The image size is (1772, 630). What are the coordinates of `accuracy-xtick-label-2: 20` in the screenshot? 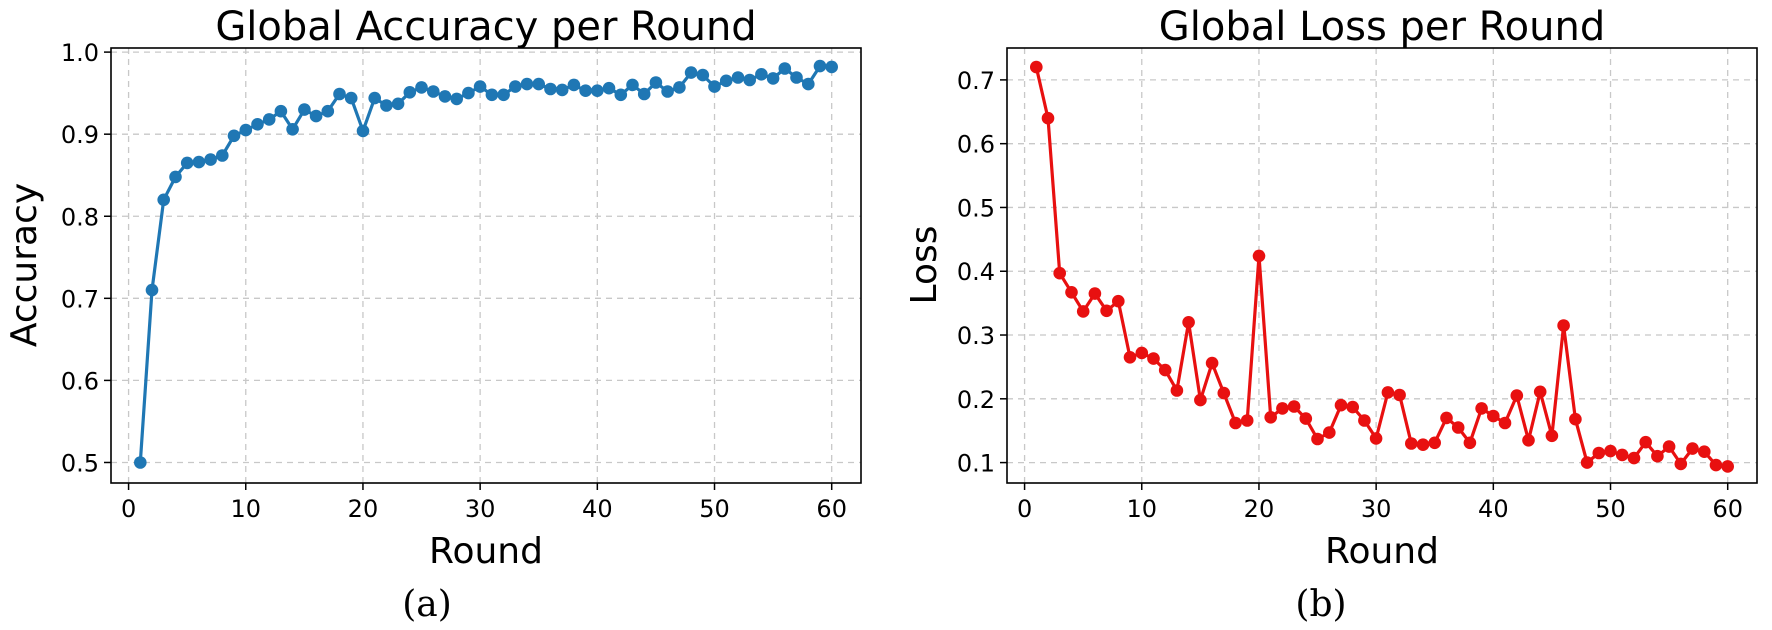 It's located at (363, 509).